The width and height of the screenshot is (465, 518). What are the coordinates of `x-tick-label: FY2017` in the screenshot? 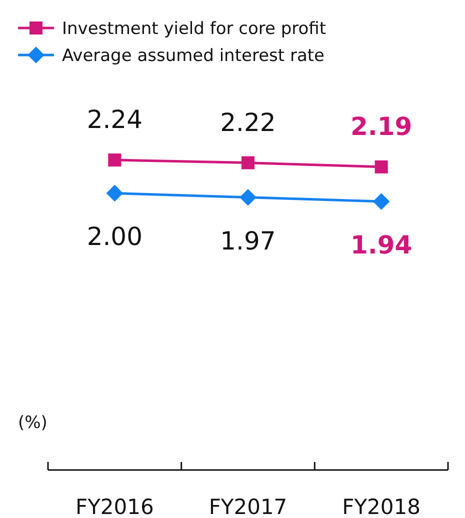 It's located at (248, 506).